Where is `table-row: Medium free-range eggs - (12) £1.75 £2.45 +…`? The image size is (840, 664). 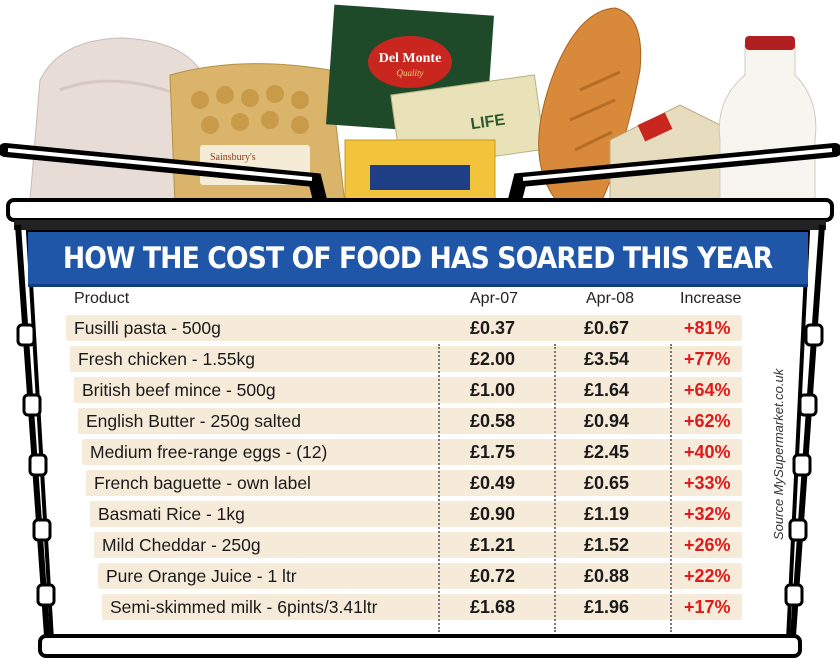
table-row: Medium free-range eggs - (12) £1.75 £2.45 +… is located at coordinates (416, 451).